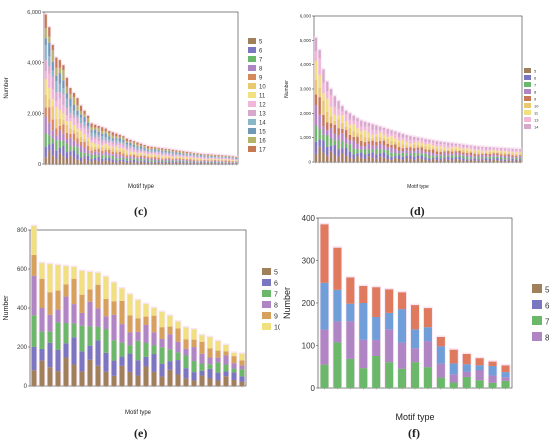 This screenshot has height=446, width=550. Describe the element at coordinates (276, 284) in the screenshot. I see `legend-label: 6` at that location.